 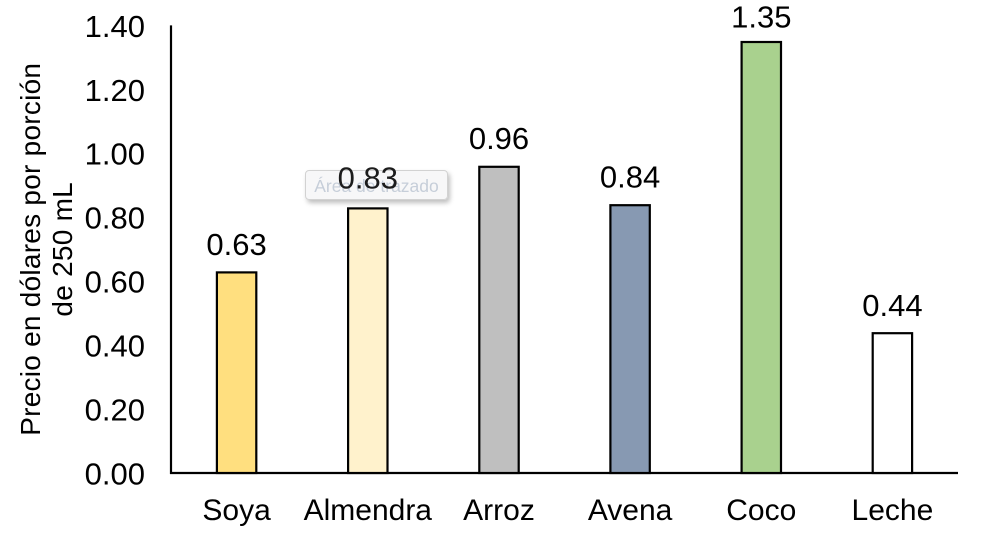 I want to click on svg-text: 0.40, so click(x=115, y=346).